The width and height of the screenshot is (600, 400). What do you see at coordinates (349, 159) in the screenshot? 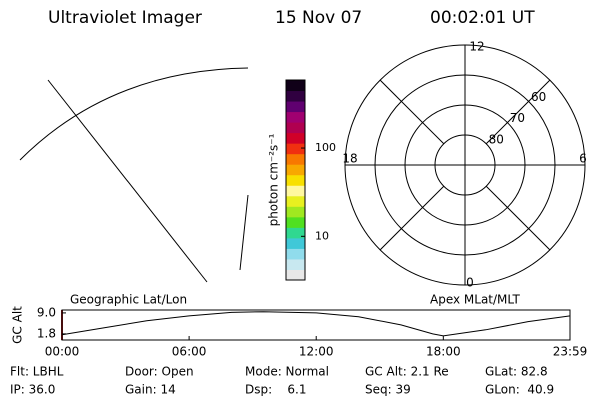
I see `mlt-label: 18` at bounding box center [349, 159].